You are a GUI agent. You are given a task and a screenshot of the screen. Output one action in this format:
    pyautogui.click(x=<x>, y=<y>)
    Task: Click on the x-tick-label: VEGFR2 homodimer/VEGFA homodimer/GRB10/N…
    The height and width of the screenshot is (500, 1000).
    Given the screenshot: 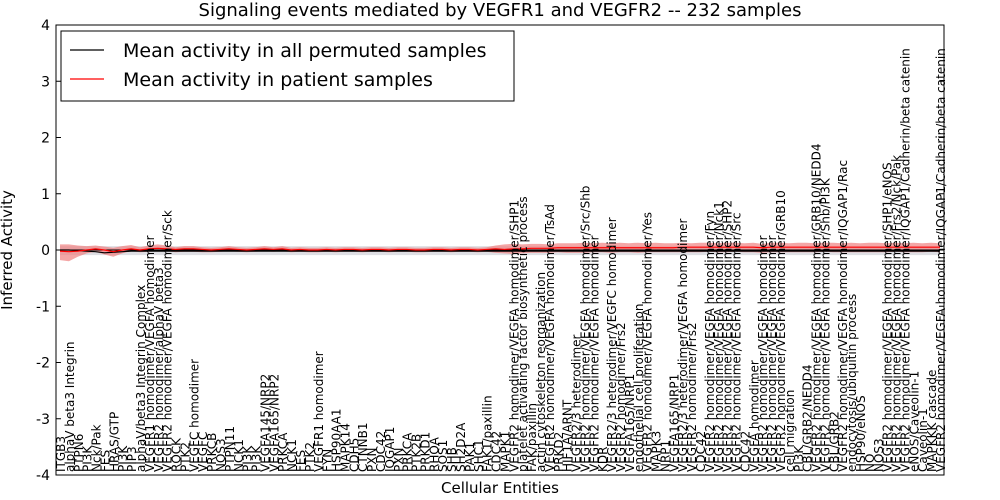 What is the action you would take?
    pyautogui.click(x=817, y=307)
    